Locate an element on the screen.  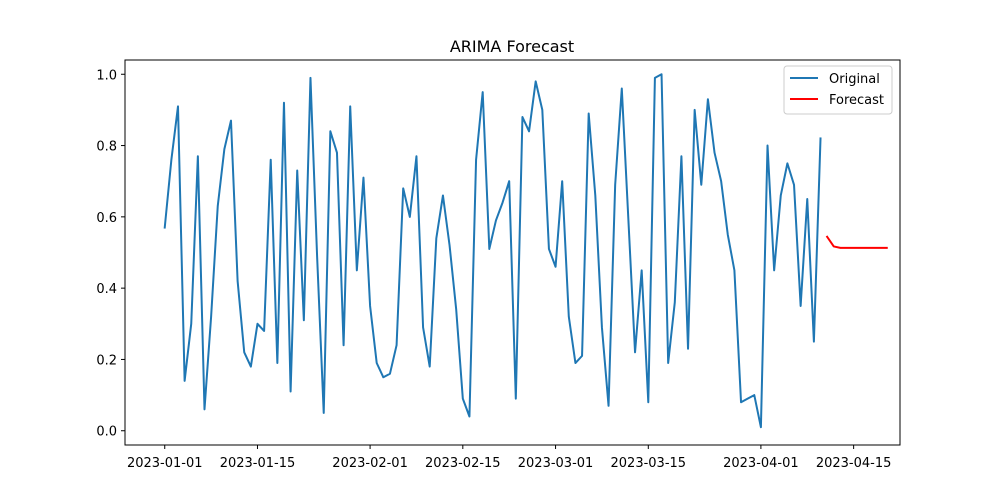
x-tick-label: 2023-01-01 is located at coordinates (165, 463).